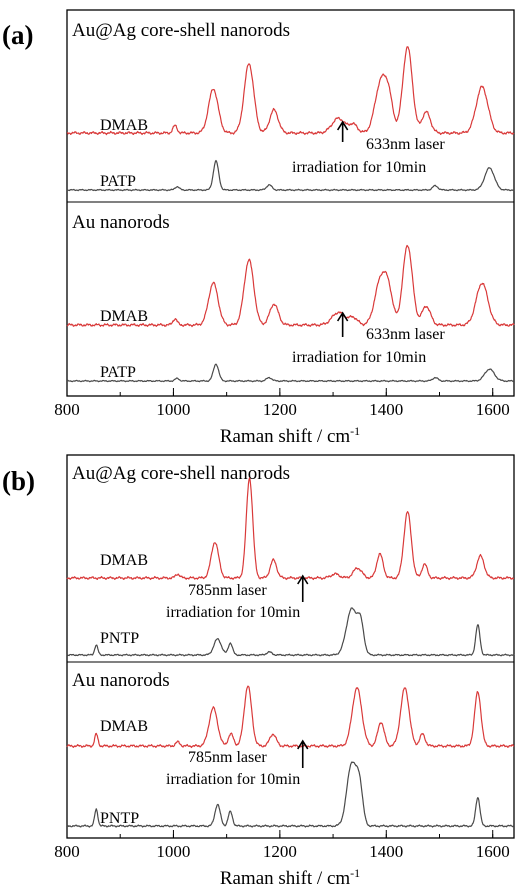 The height and width of the screenshot is (891, 515). What do you see at coordinates (233, 612) in the screenshot?
I see `annotation-b1-line2: irradiation for 10min` at bounding box center [233, 612].